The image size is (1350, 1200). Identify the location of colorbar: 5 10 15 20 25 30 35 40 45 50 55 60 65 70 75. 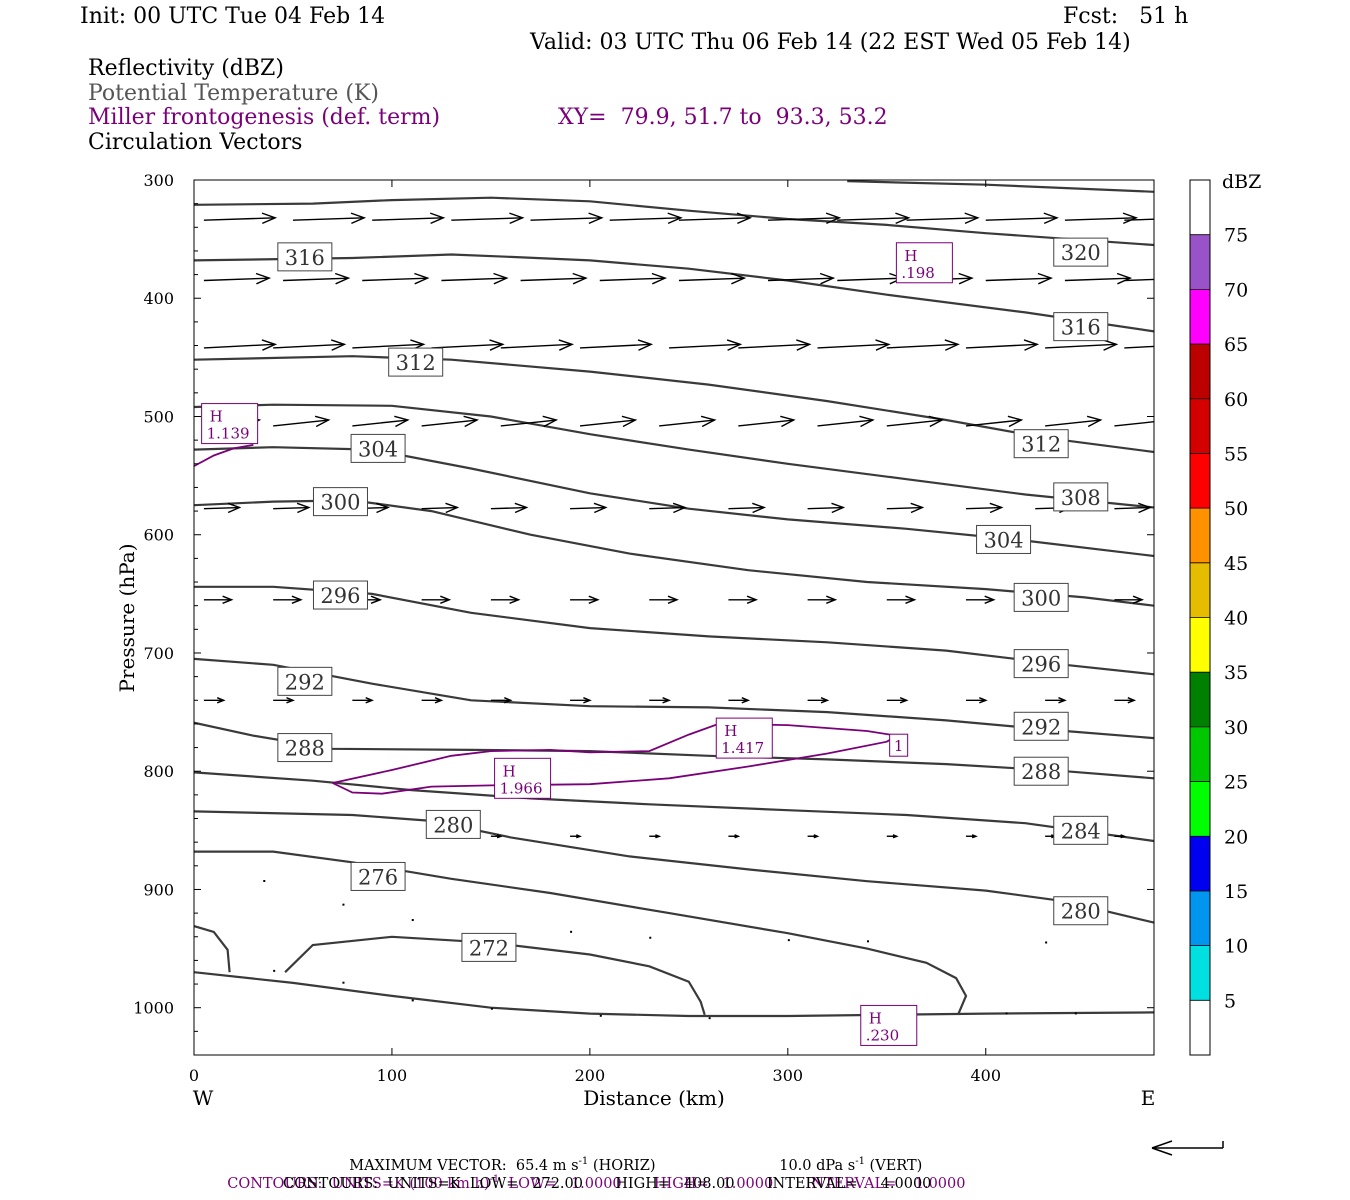
(1218, 617).